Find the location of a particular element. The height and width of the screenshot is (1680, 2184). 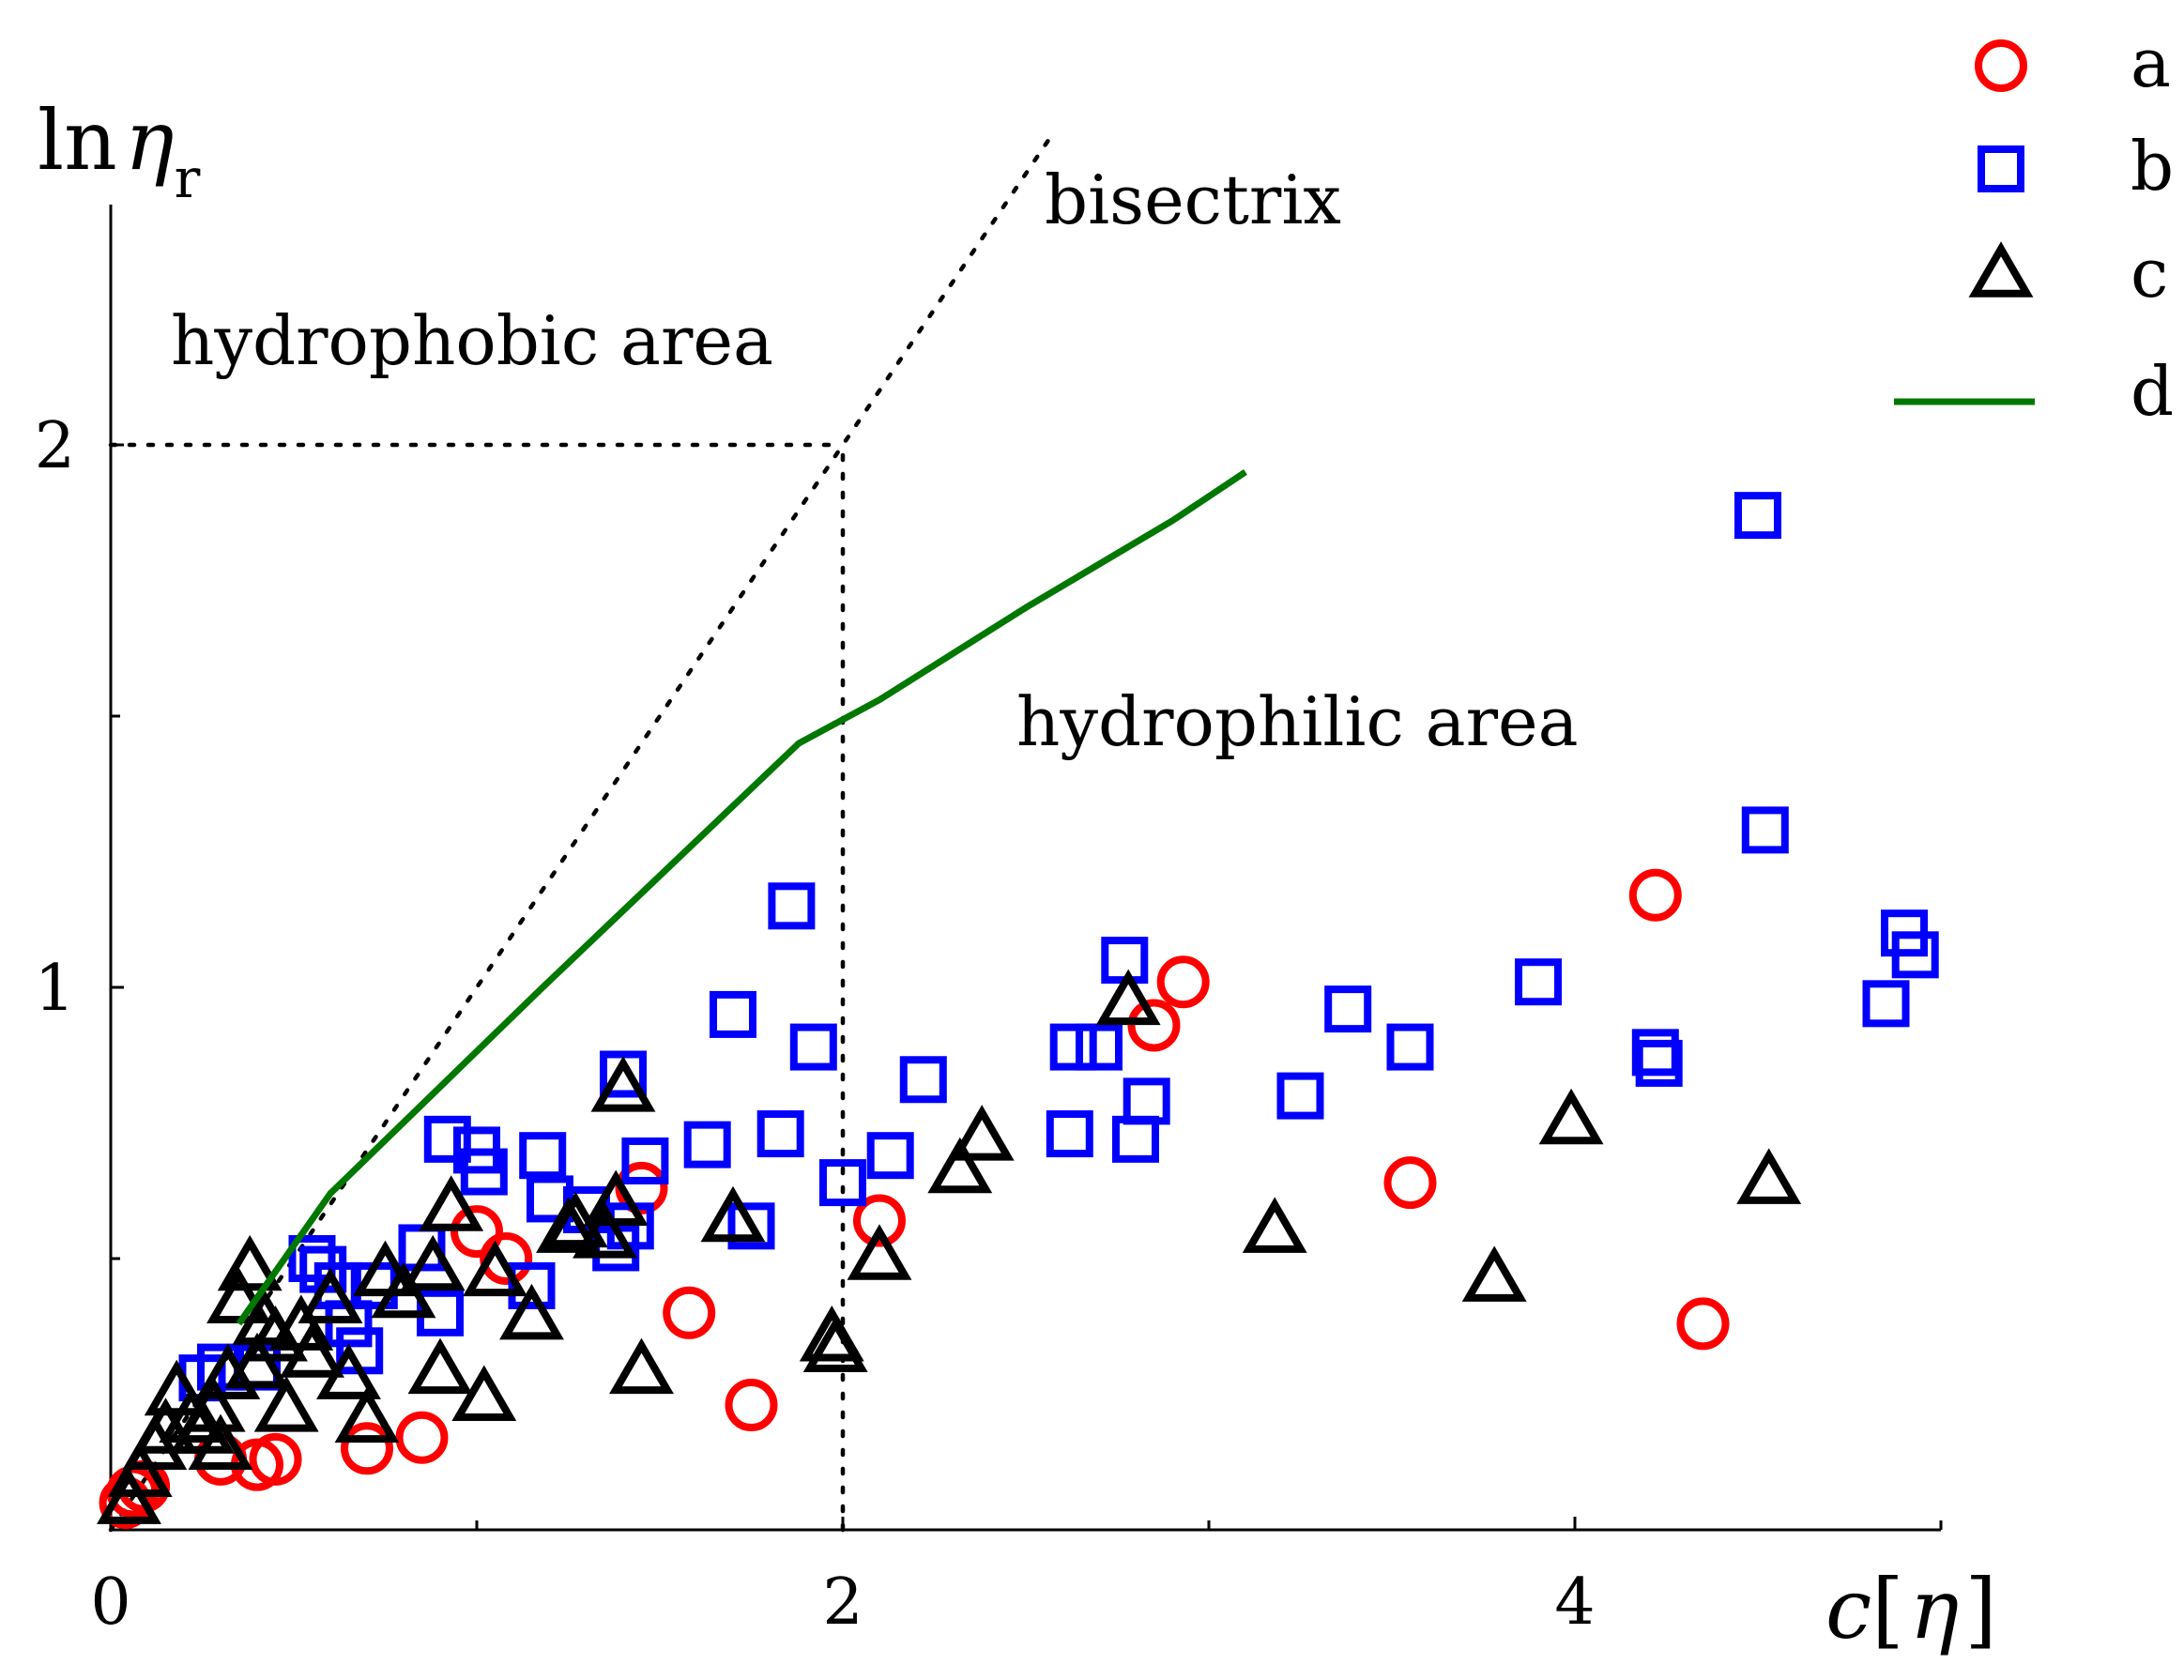

x-axis-label-c: c is located at coordinates (1848, 1609).